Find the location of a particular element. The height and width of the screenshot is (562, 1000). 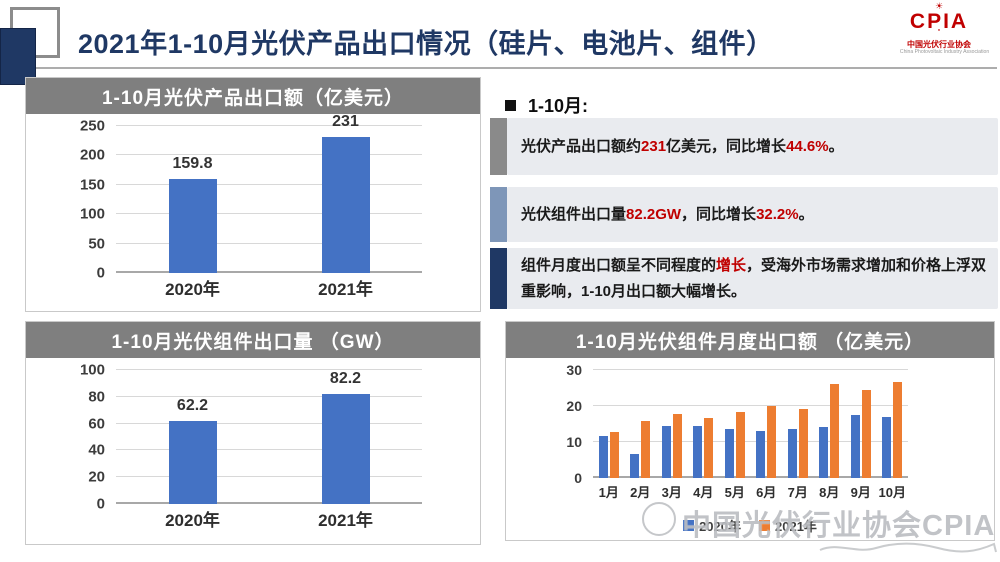

logo-subtext-en: China Photovoltaic Industry Association is located at coordinates (944, 52).